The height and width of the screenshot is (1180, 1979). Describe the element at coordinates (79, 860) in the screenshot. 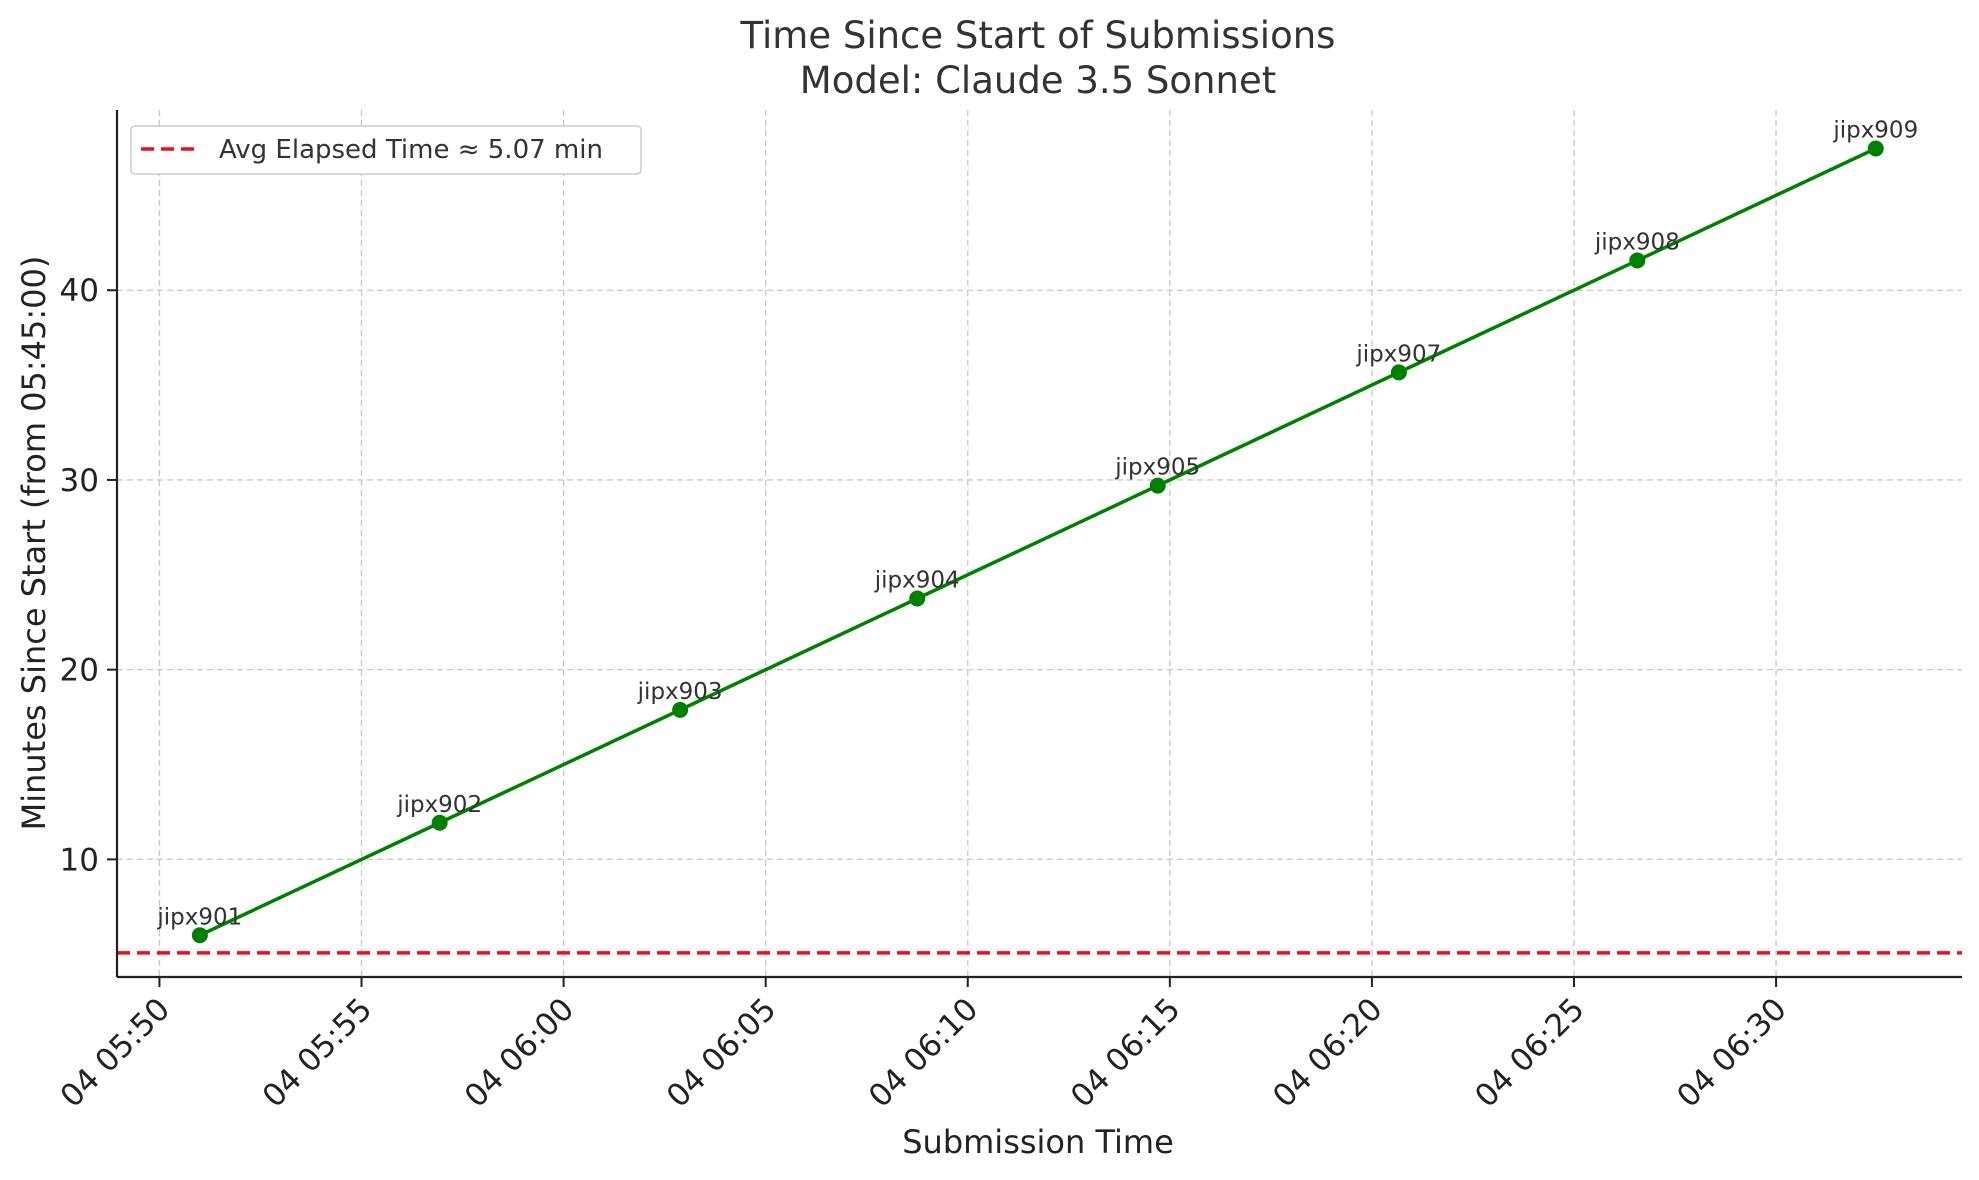

I see `y-tick-label: 10` at that location.